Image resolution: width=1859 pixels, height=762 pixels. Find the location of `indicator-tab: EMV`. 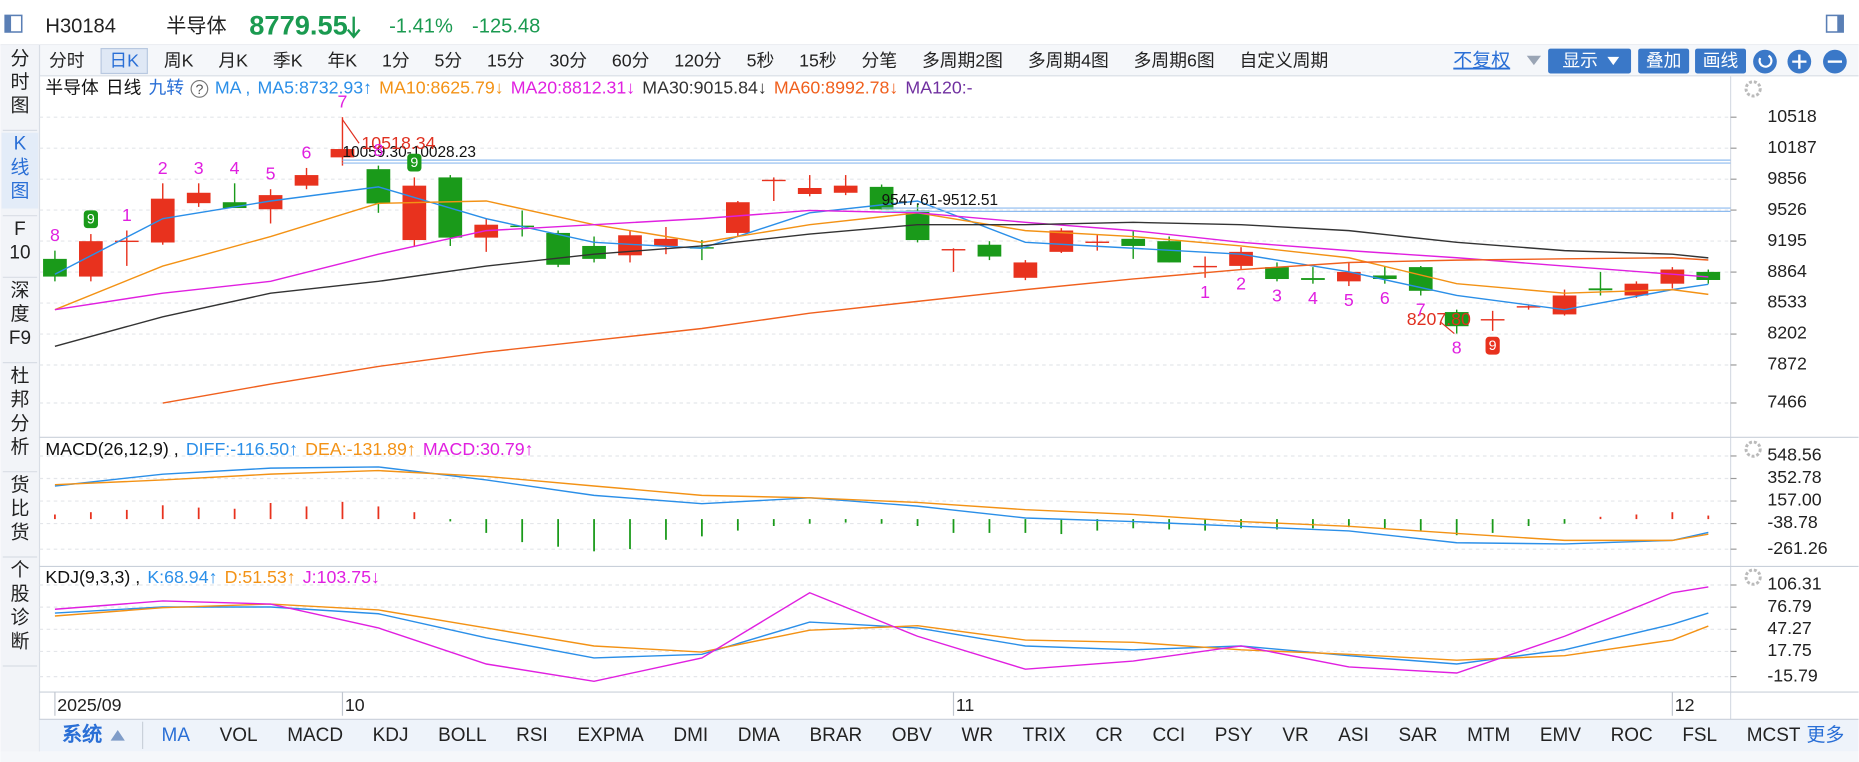

indicator-tab: EMV is located at coordinates (1560, 735).